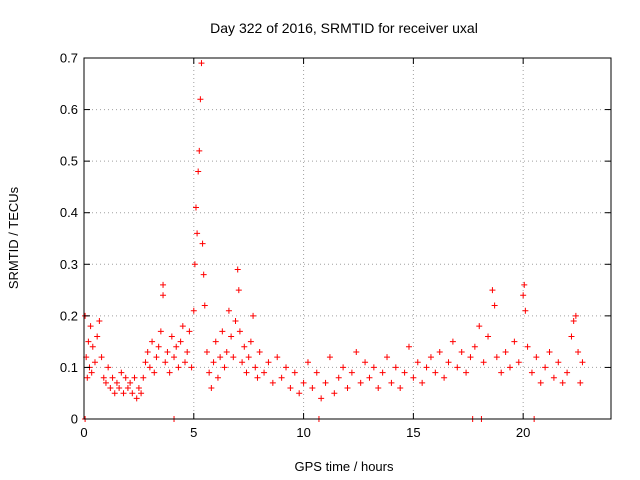  I want to click on y-tick-label: 0.3, so click(69, 264).